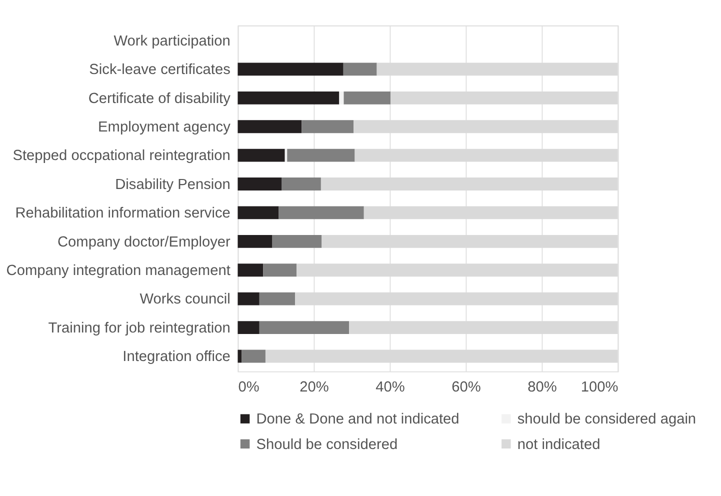  What do you see at coordinates (249, 387) in the screenshot?
I see `x-tick-label: 0%` at bounding box center [249, 387].